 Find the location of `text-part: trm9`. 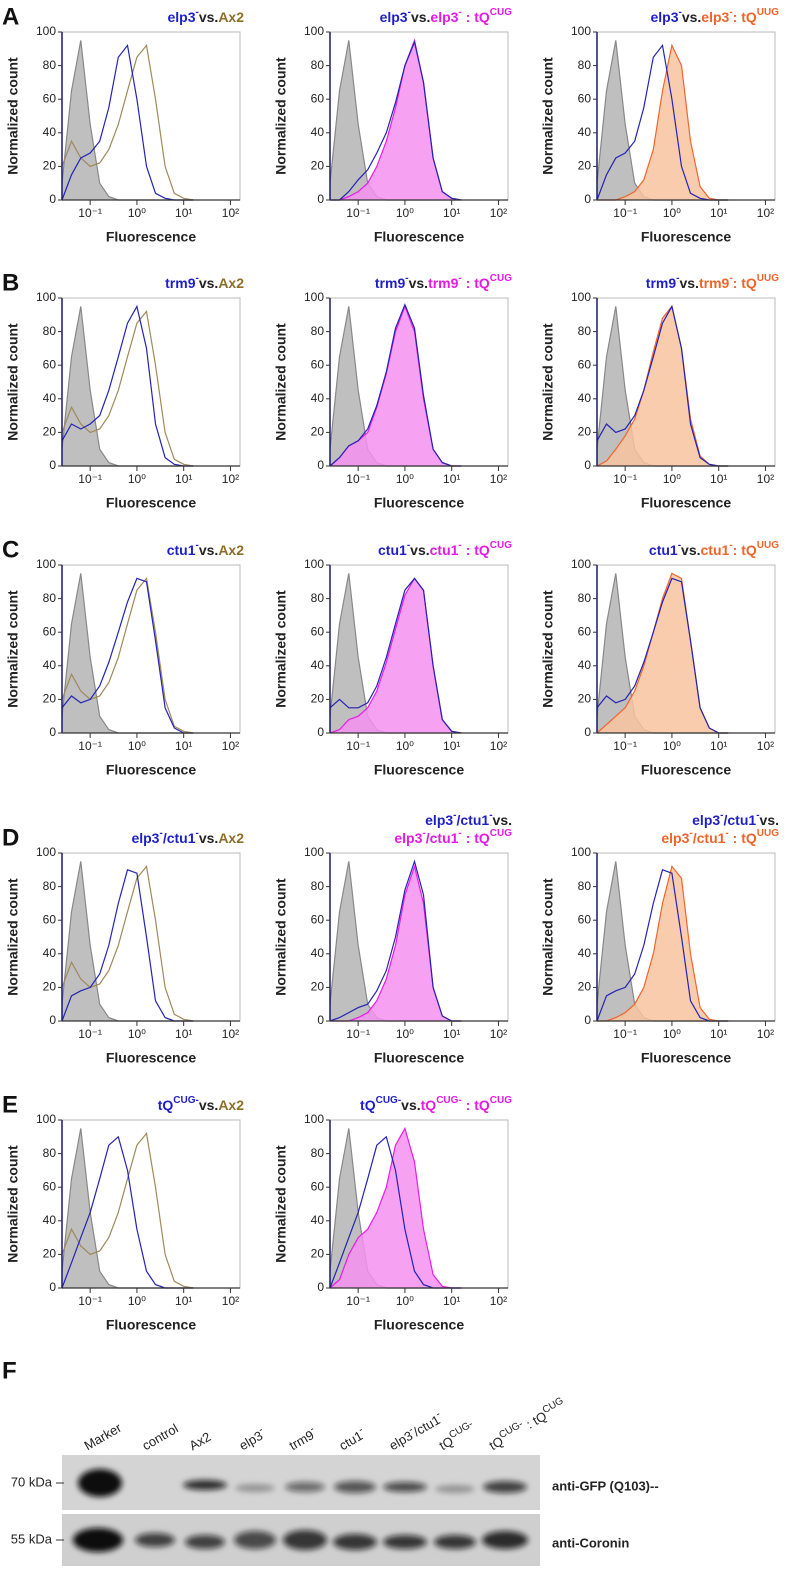

text-part: trm9 is located at coordinates (661, 283).